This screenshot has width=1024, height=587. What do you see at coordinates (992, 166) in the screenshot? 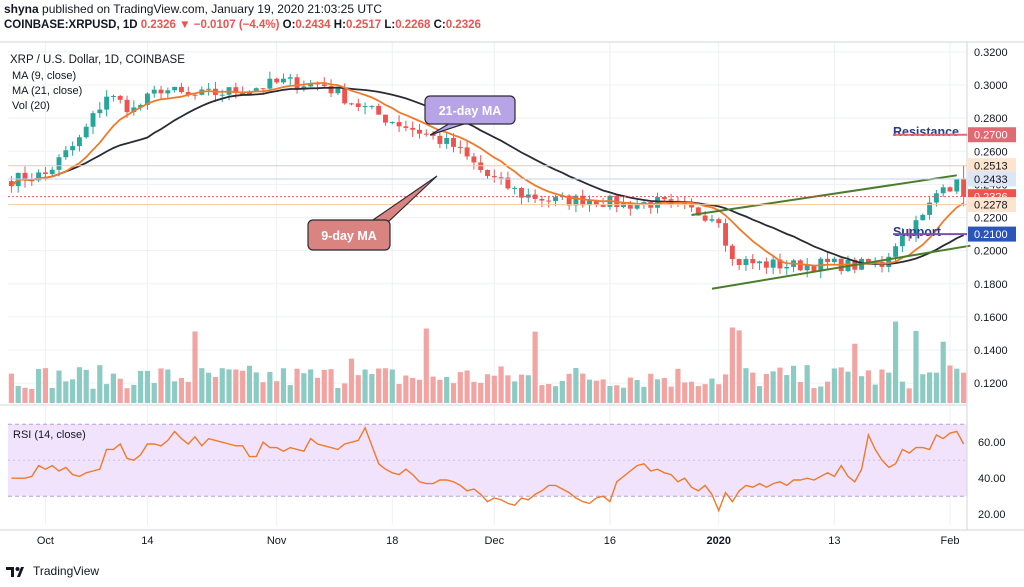
I see `high-price-tag-bg` at bounding box center [992, 166].